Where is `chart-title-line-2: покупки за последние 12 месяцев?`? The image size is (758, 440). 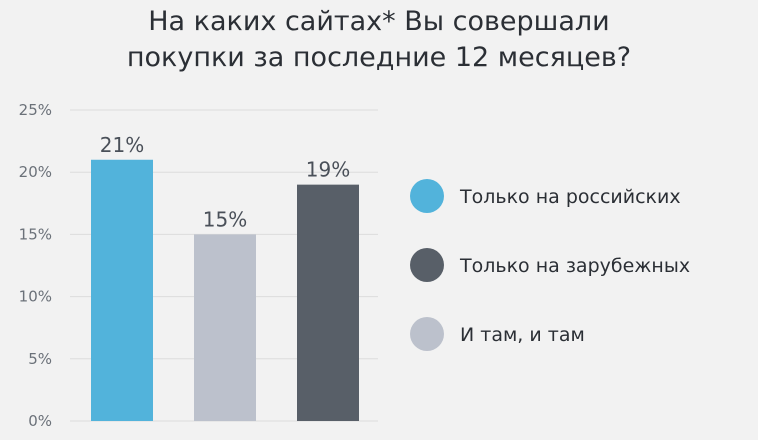
chart-title-line-2: покупки за последние 12 месяцев? is located at coordinates (379, 57).